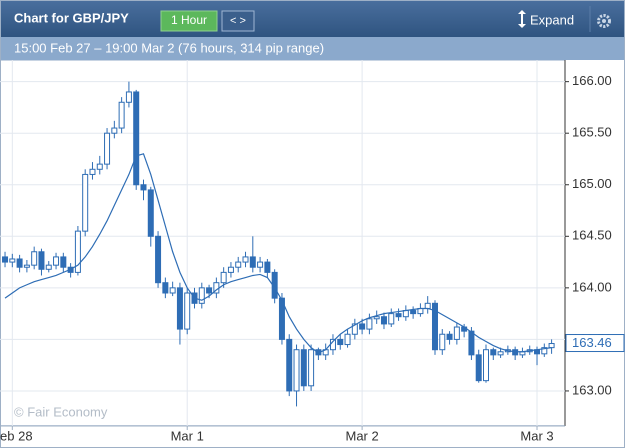 The image size is (625, 448). Describe the element at coordinates (71, 17) in the screenshot. I see `chart-title: Chart for GBP/JPY` at that location.